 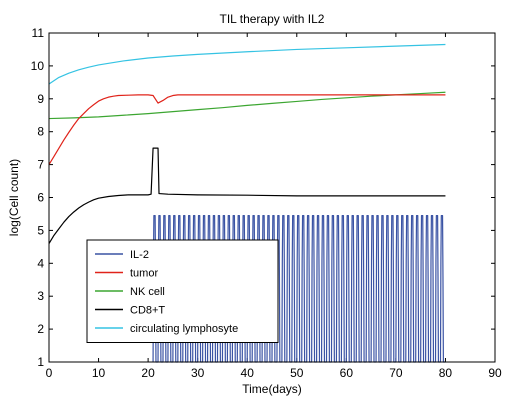 I want to click on x-tick-label: 30, so click(x=198, y=373).